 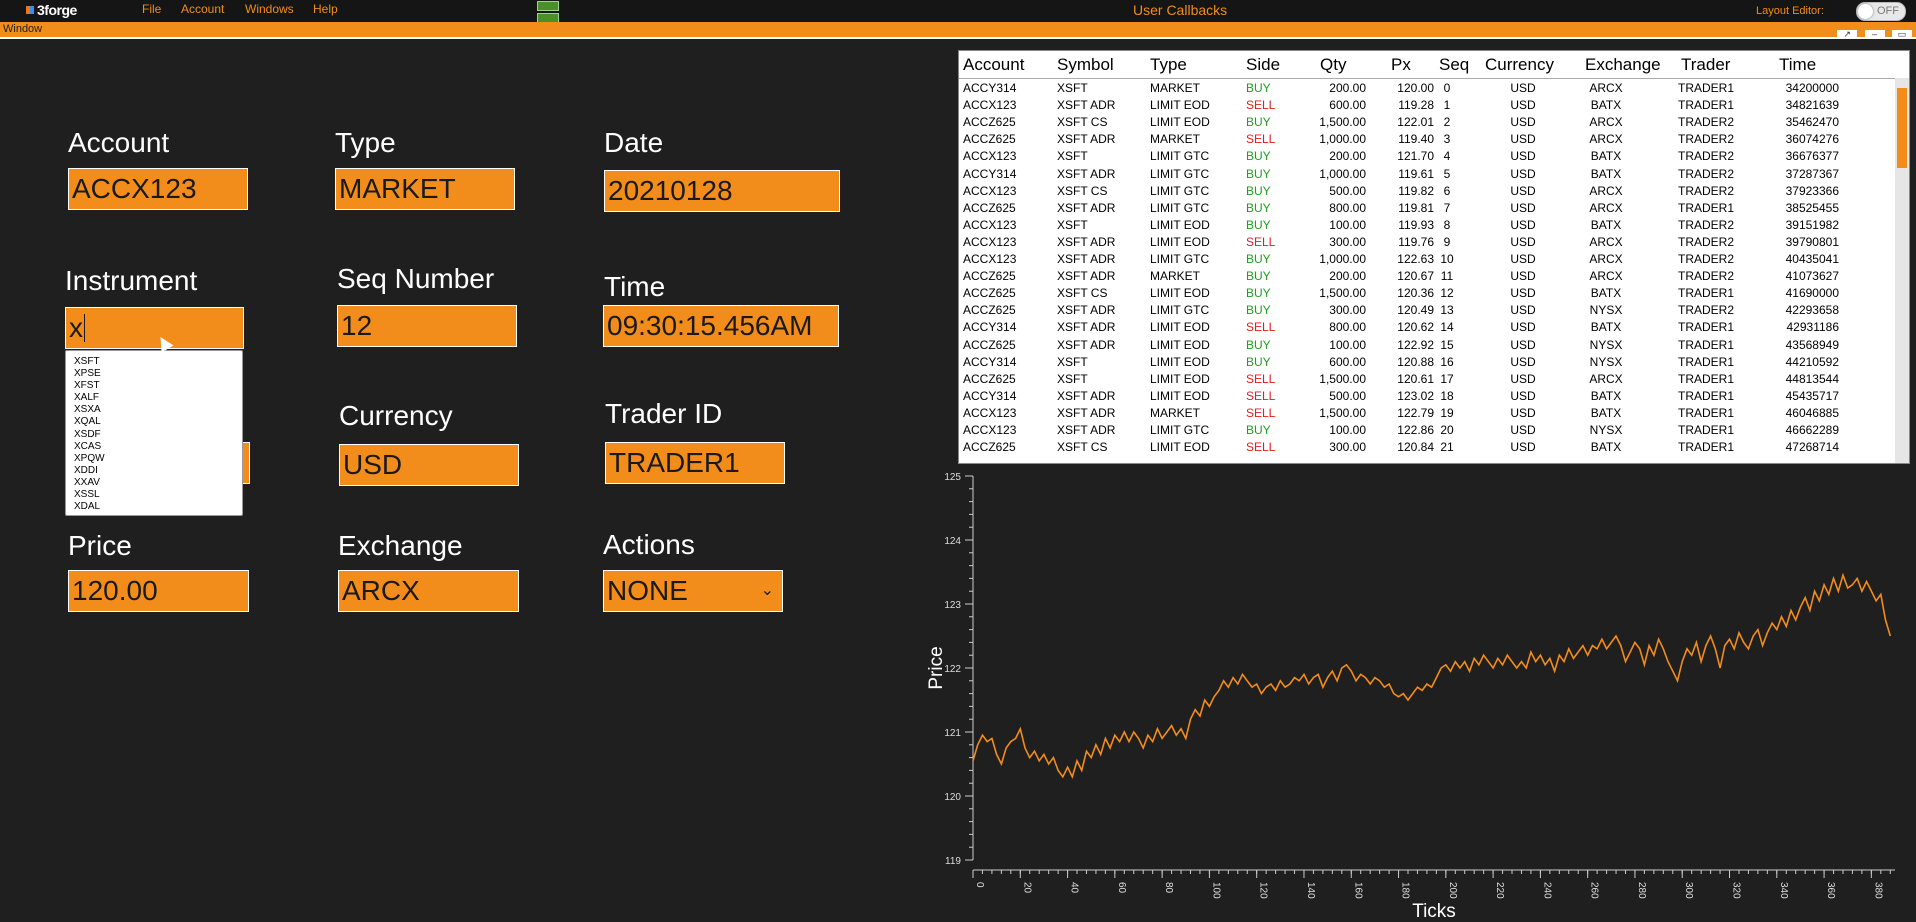 What do you see at coordinates (1902, 128) in the screenshot?
I see `scrollbar-thumb` at bounding box center [1902, 128].